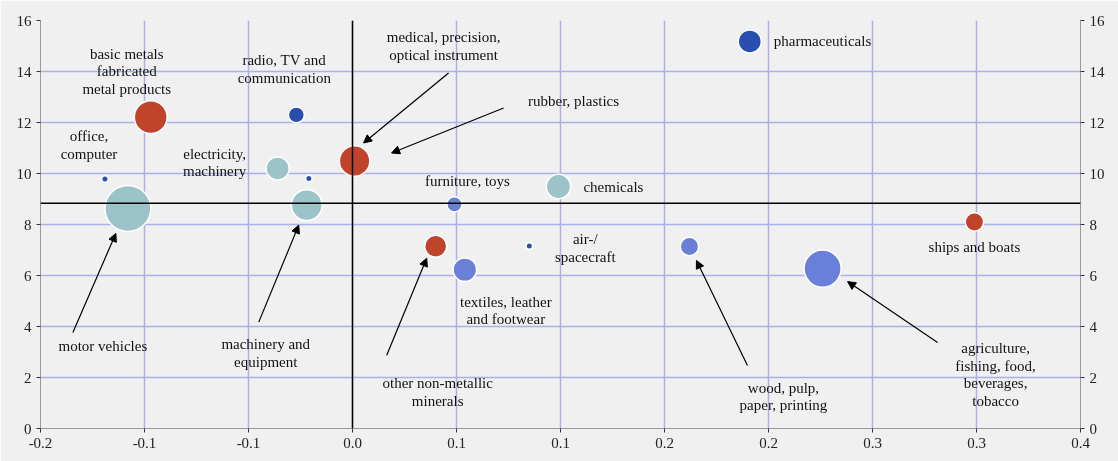  I want to click on y-tick-label: 14, so click(24, 71).